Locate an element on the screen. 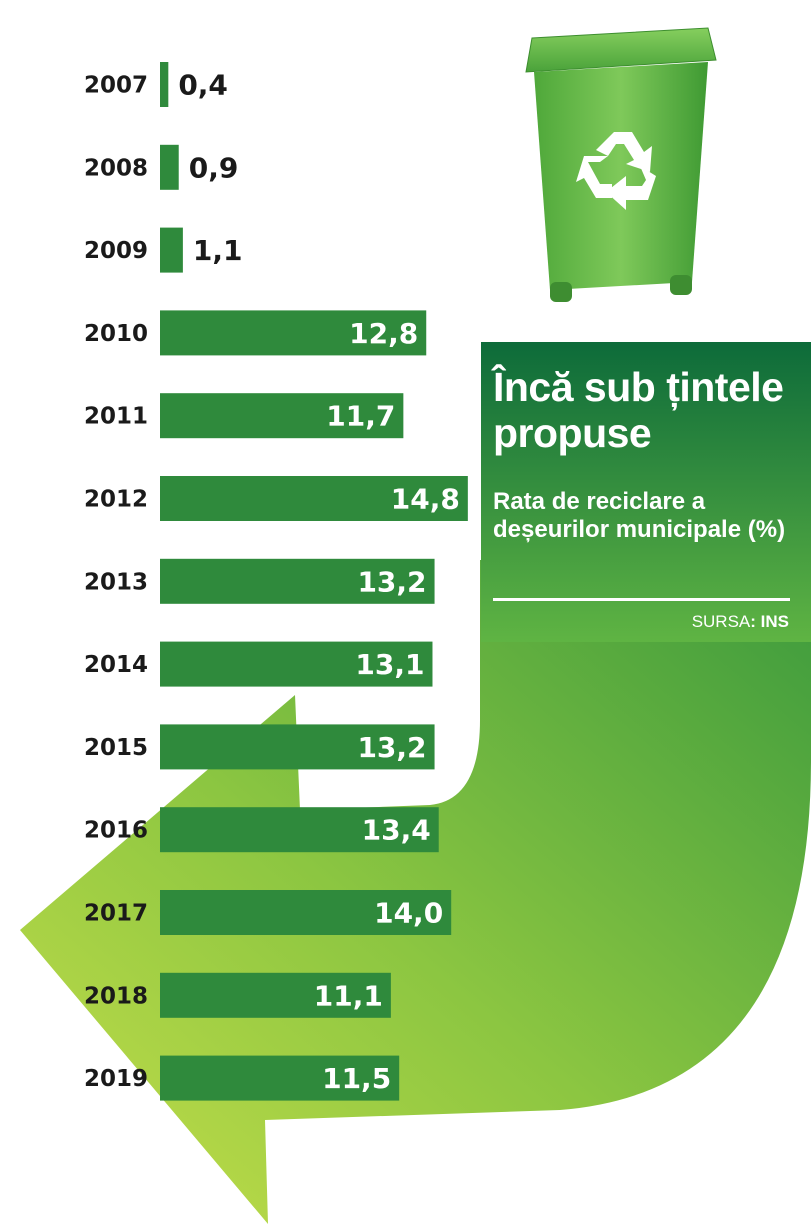 The image size is (811, 1229). bar-2009 is located at coordinates (171, 250).